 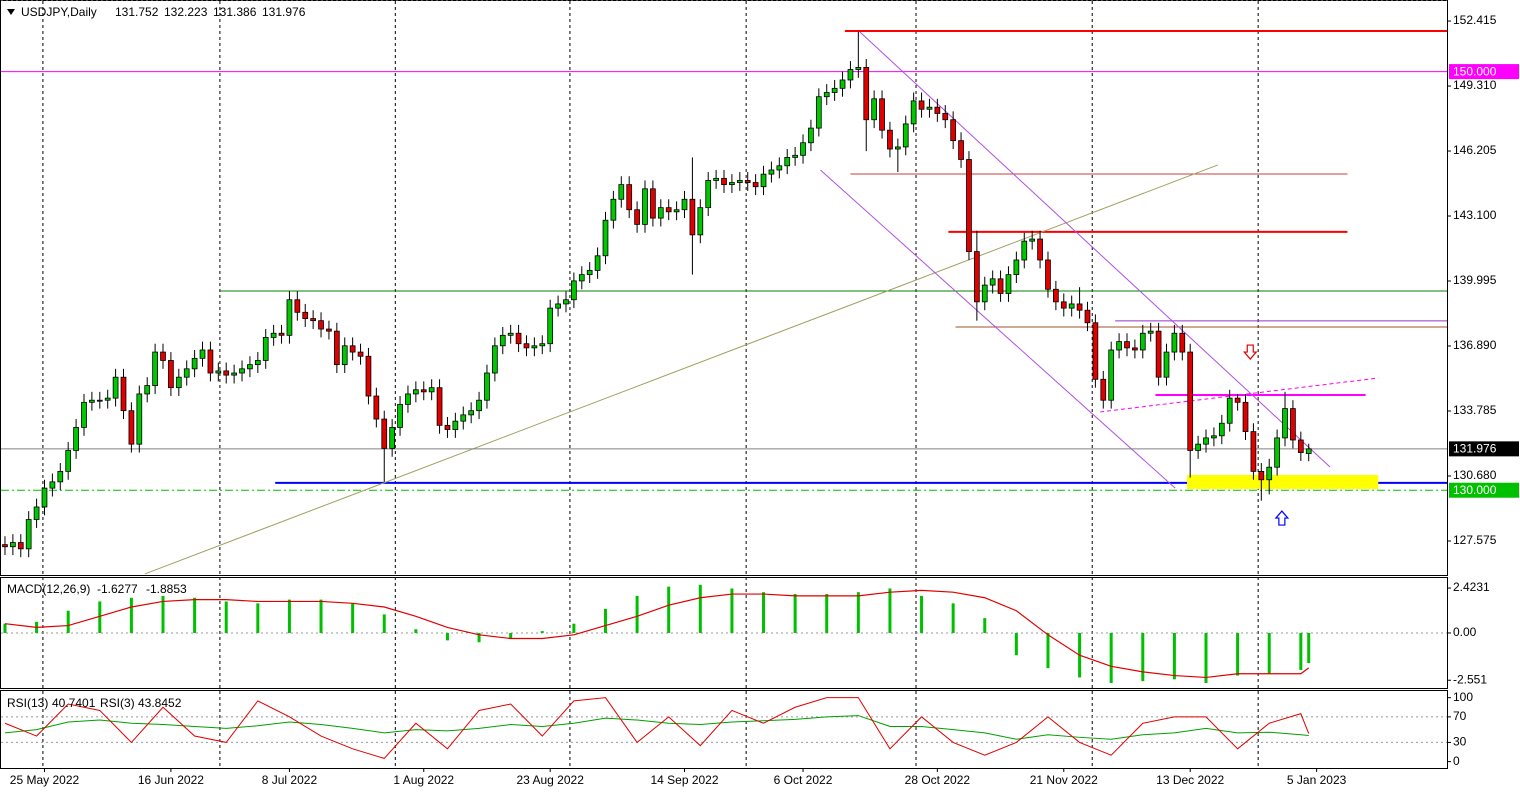 I want to click on symbol-menu-icon, so click(x=11, y=12).